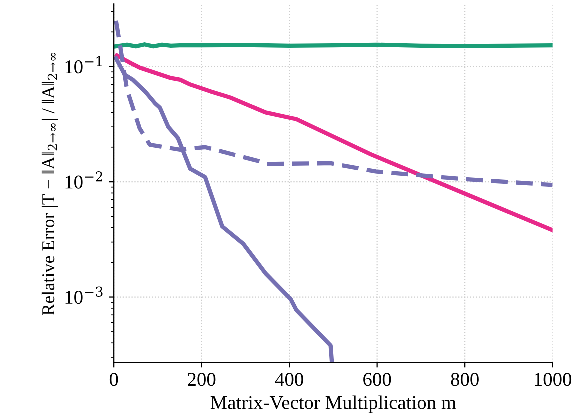  Describe the element at coordinates (114, 379) in the screenshot. I see `x-tick-label: 0` at that location.